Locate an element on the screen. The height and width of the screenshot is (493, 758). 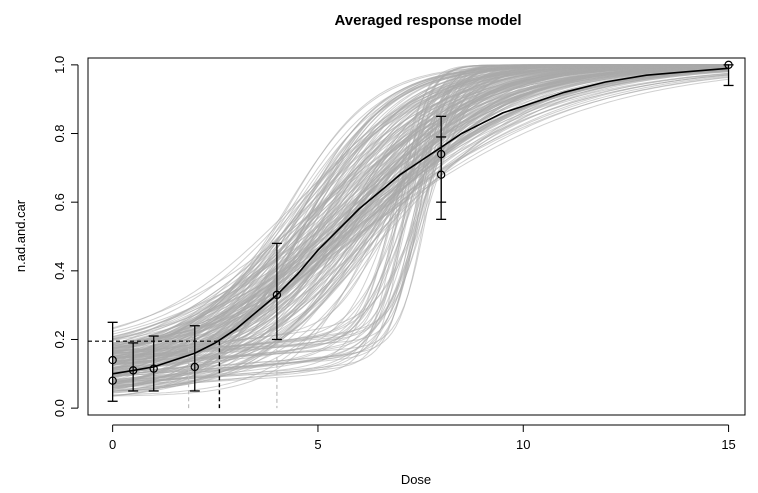
x-axis-label: Dose is located at coordinates (416, 479).